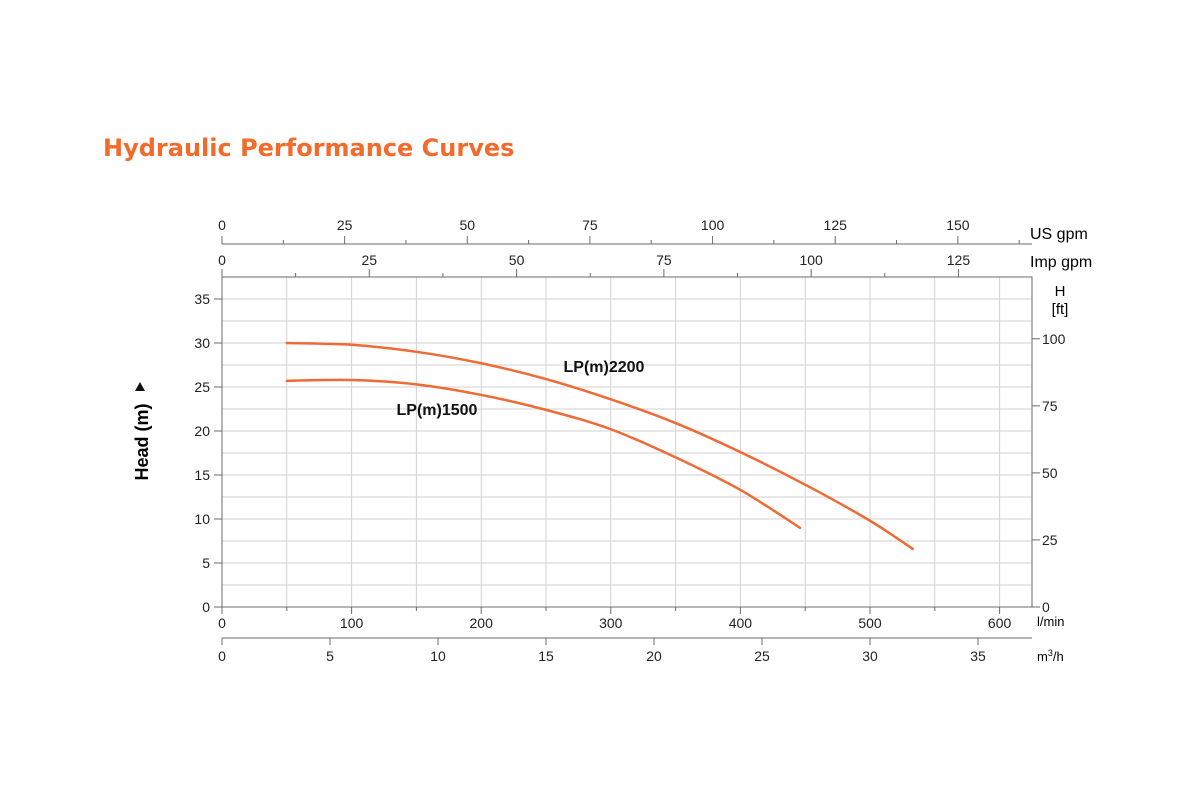  I want to click on x-tick-label: 300, so click(611, 623).